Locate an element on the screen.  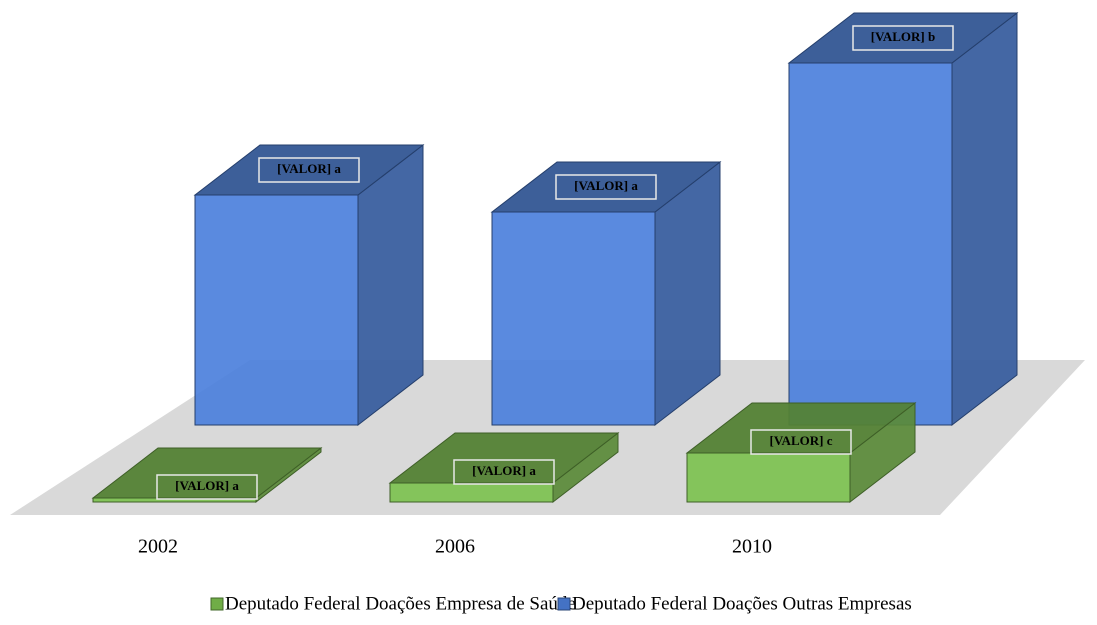
bar-side is located at coordinates (984, 219).